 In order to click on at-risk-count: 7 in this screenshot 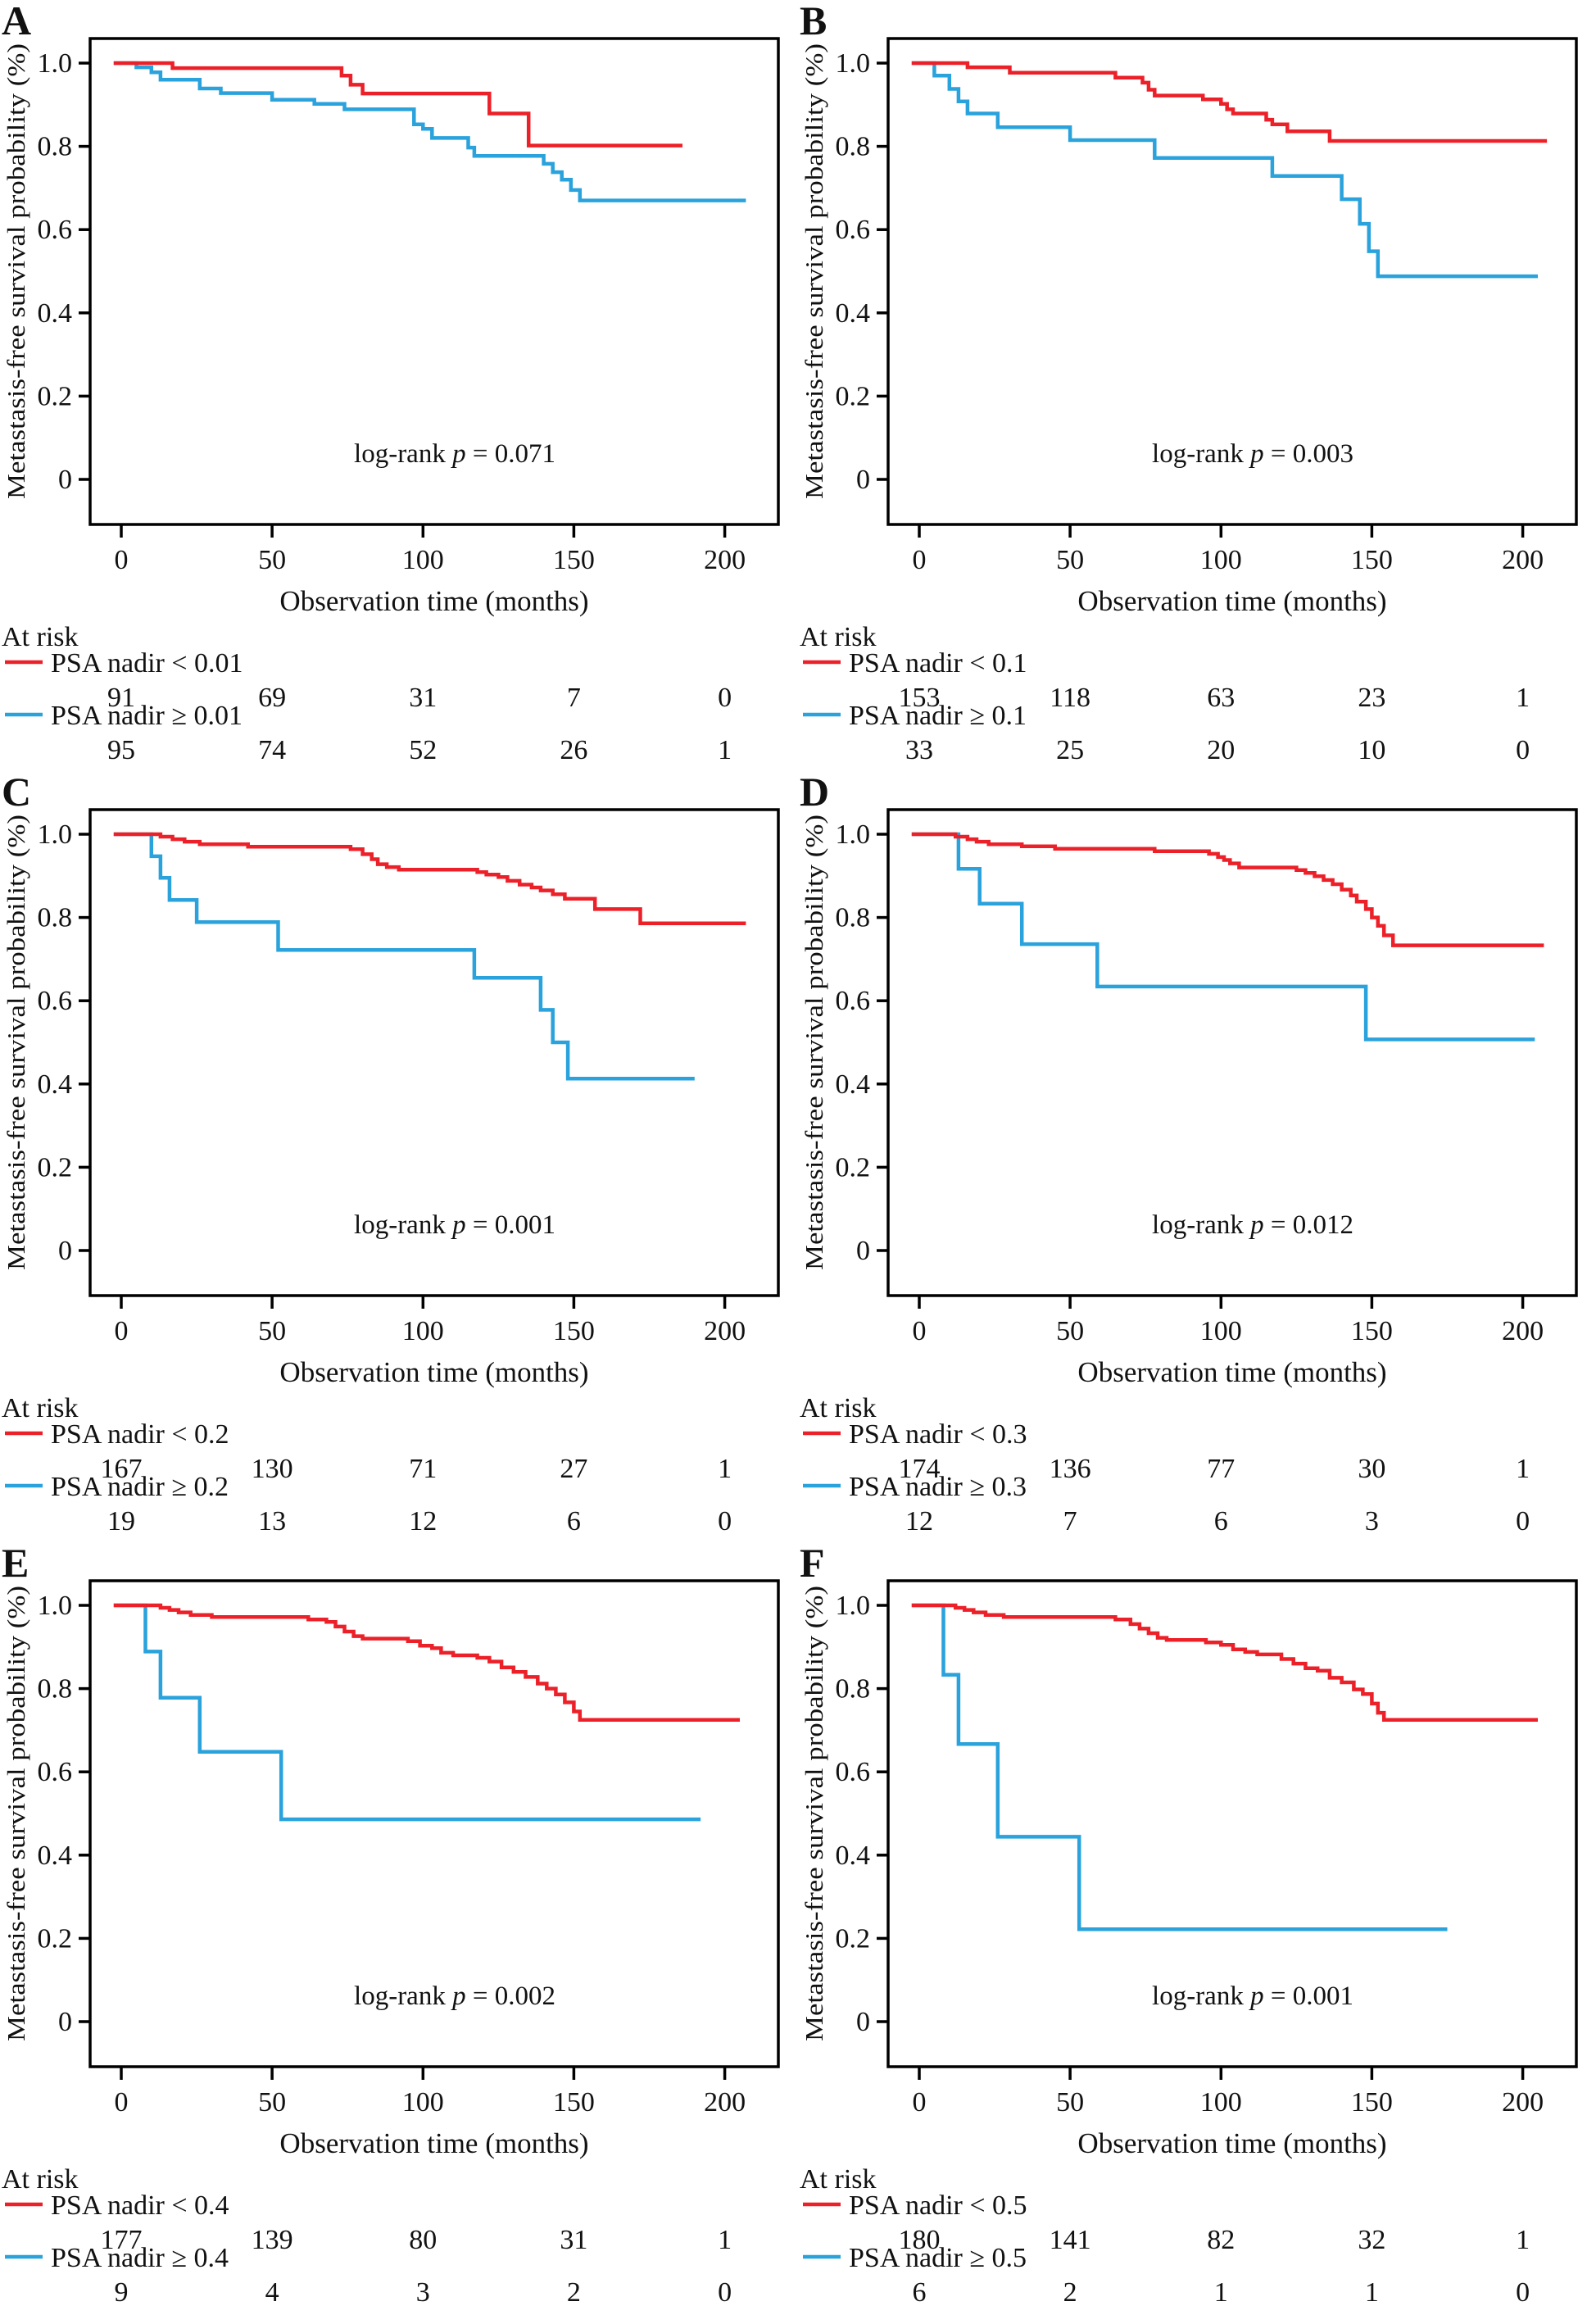, I will do `click(1070, 1521)`.